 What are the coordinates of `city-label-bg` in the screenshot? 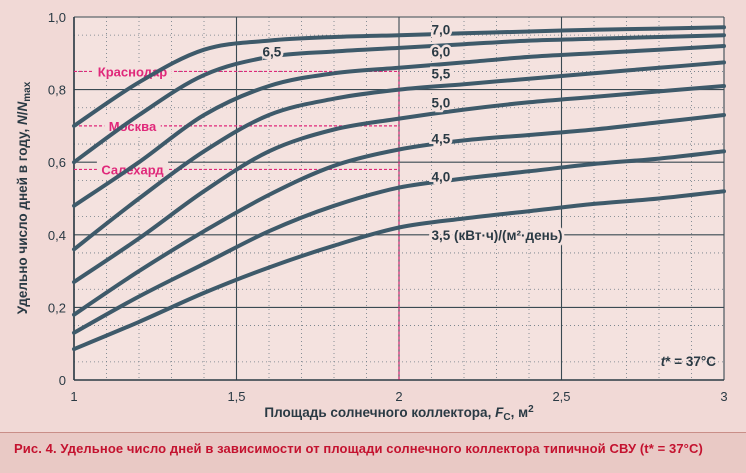 It's located at (132, 169).